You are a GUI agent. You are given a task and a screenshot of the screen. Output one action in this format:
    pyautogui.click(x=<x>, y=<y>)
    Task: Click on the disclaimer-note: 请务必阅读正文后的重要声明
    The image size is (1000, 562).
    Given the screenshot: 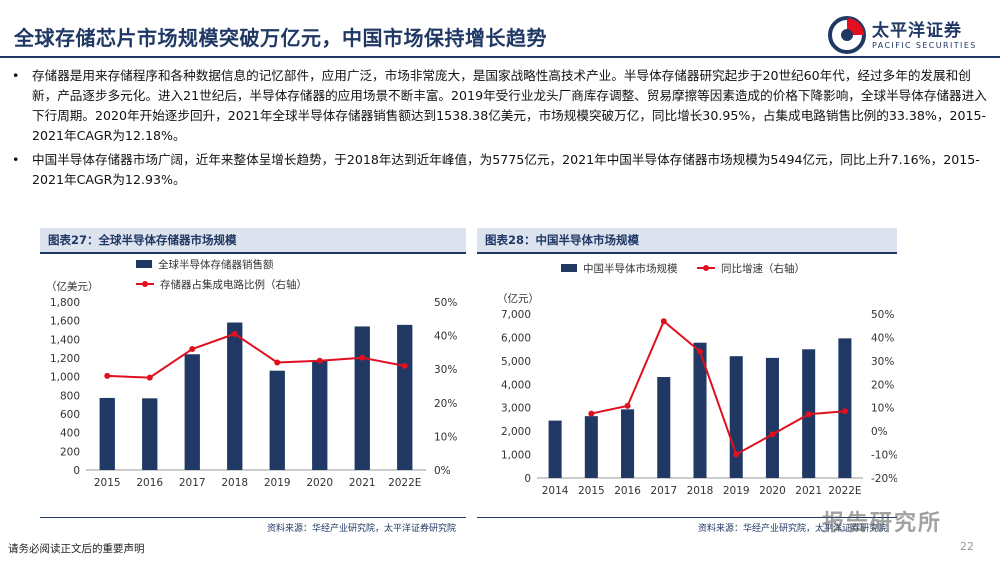 What is the action you would take?
    pyautogui.click(x=76, y=549)
    